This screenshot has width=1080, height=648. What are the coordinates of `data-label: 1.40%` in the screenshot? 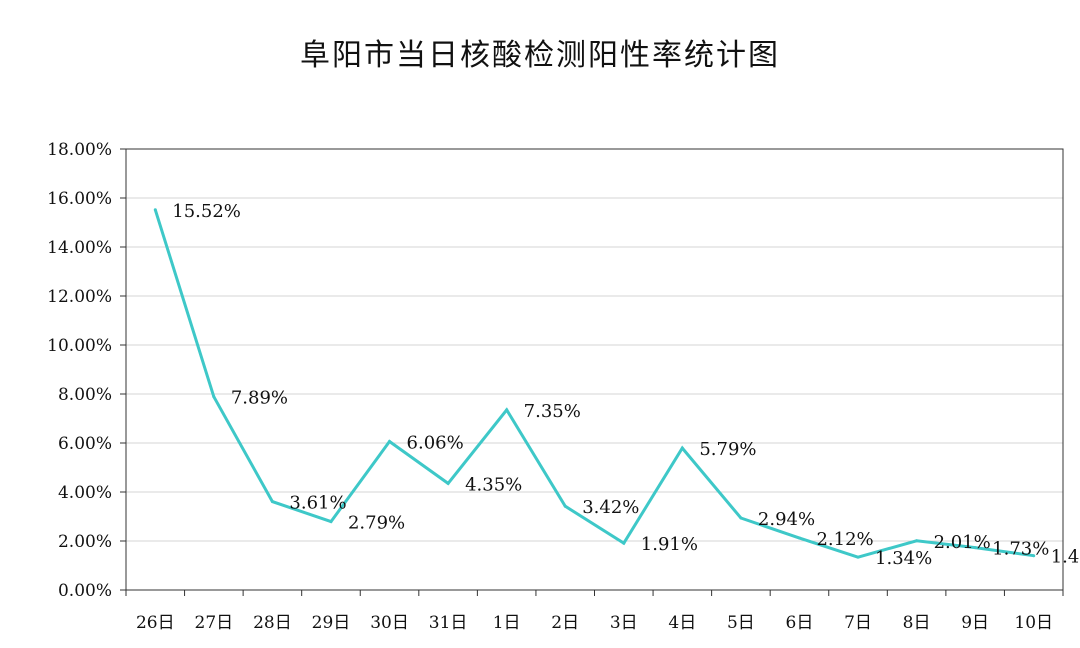 It's located at (1065, 557).